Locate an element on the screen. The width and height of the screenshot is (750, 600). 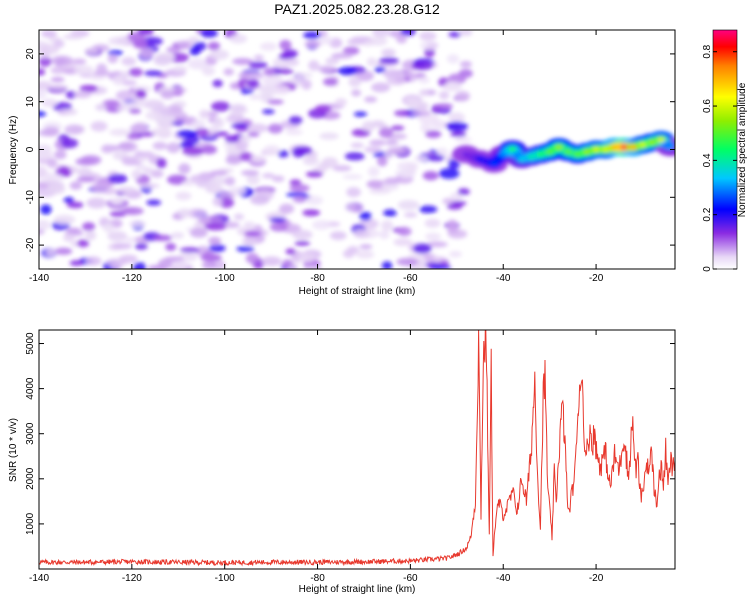
y-tick-label: 20 is located at coordinates (30, 54).